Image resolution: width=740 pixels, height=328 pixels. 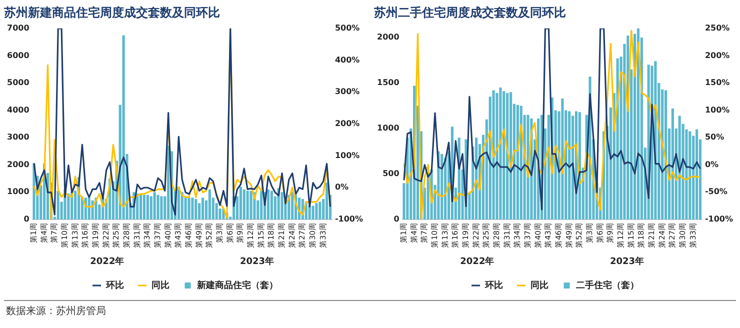 I want to click on legend-label: 新建商品住宅（套）, so click(x=237, y=285).